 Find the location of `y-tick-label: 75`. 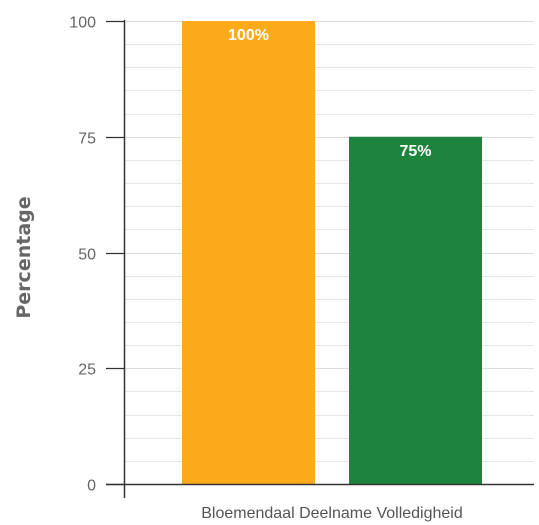

y-tick-label: 75 is located at coordinates (87, 139).